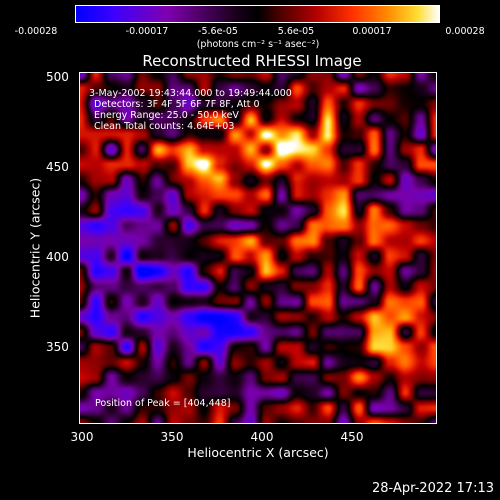 Image resolution: width=500 pixels, height=500 pixels. Describe the element at coordinates (36, 31) in the screenshot. I see `colorbar-tick-label: -0.00028` at that location.